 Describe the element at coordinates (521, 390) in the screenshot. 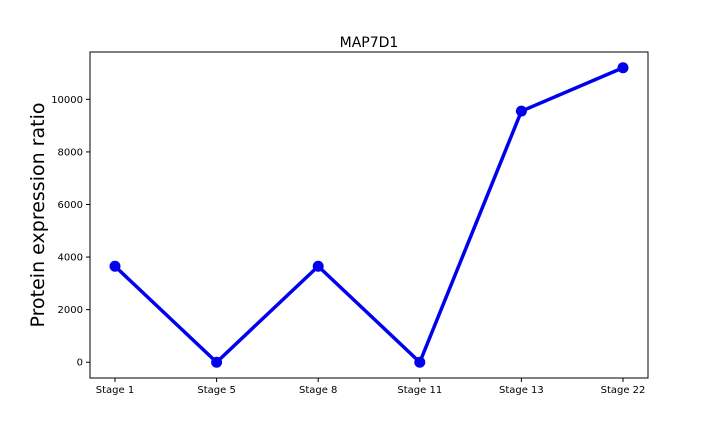

I see `x-tick-label: Stage 13` at that location.